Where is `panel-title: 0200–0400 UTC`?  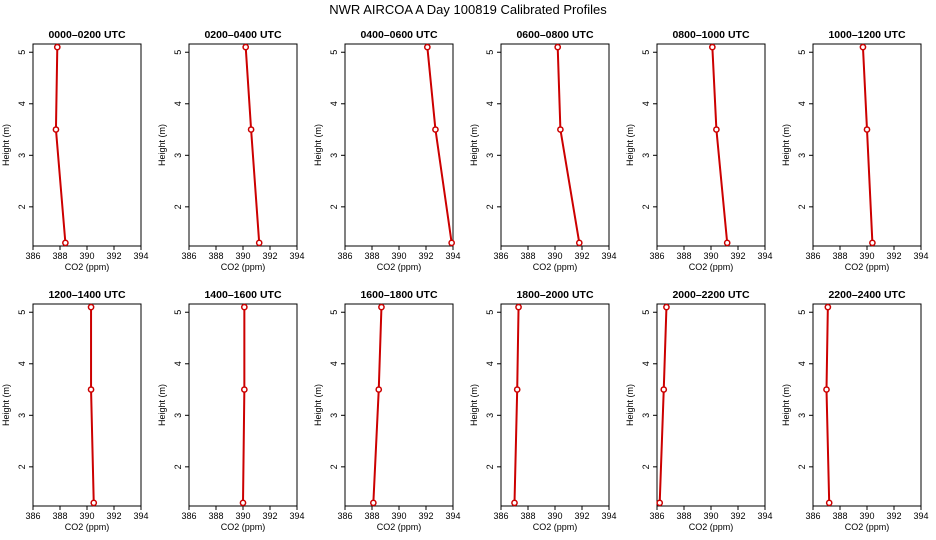 panel-title: 0200–0400 UTC is located at coordinates (242, 35).